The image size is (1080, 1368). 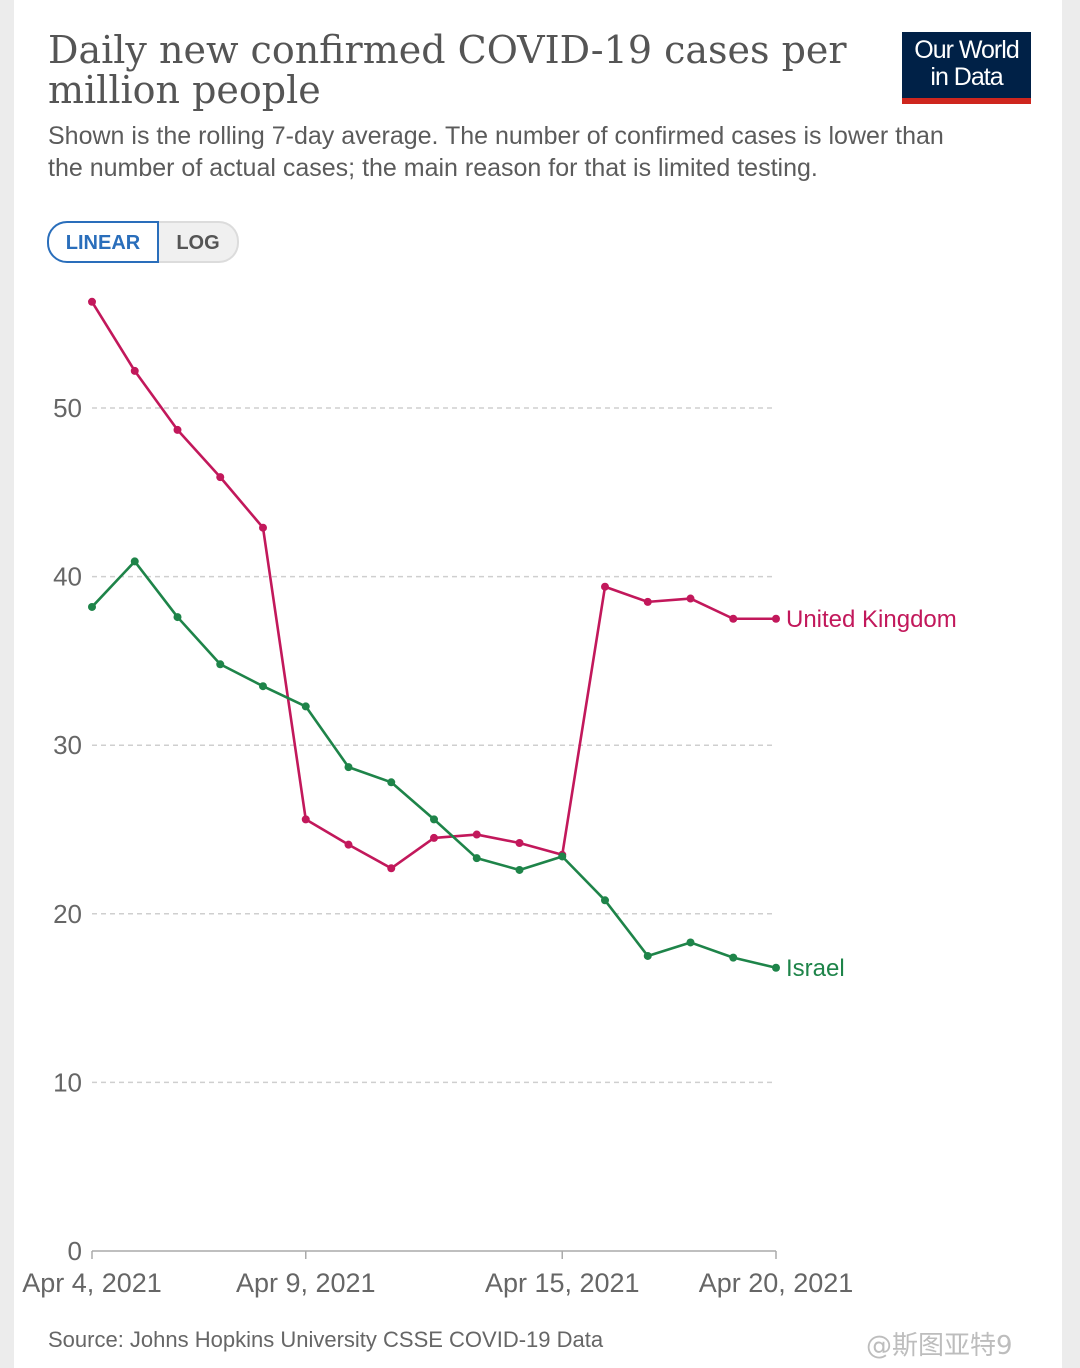 I want to click on x-tick-label-2: Apr 15, 2021, so click(x=562, y=1283).